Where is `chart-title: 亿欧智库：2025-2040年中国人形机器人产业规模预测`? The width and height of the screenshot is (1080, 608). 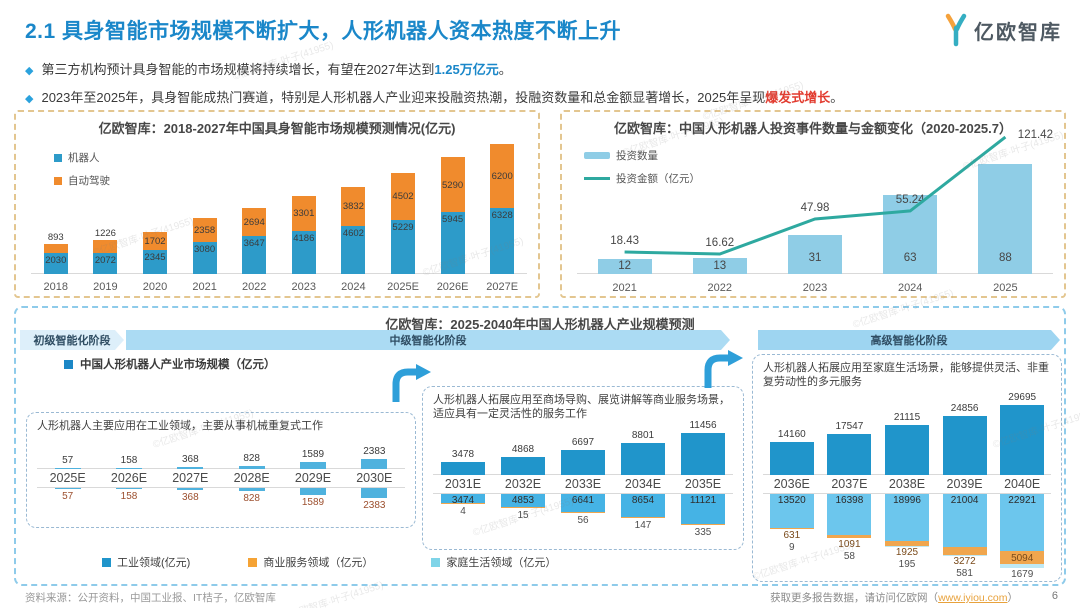
chart-title: 亿欧智库：2025-2040年中国人形机器人产业规模预测 is located at coordinates (540, 324).